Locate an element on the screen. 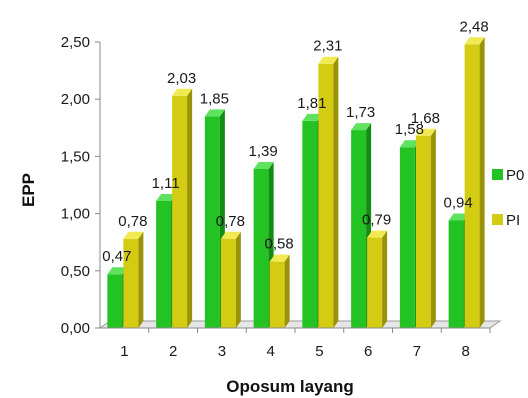 This screenshot has height=398, width=528. data-label: 2,31 is located at coordinates (327, 46).